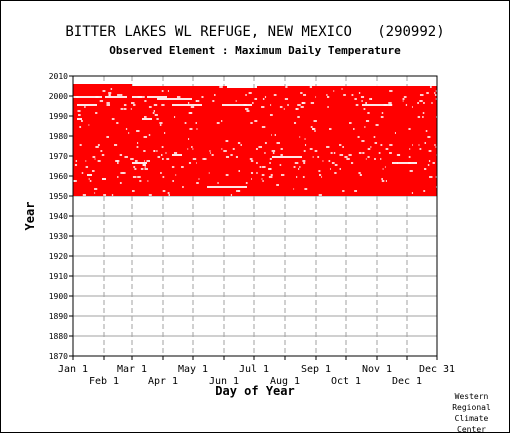 The width and height of the screenshot is (510, 435). I want to click on x-tick-label: May 1, so click(193, 369).